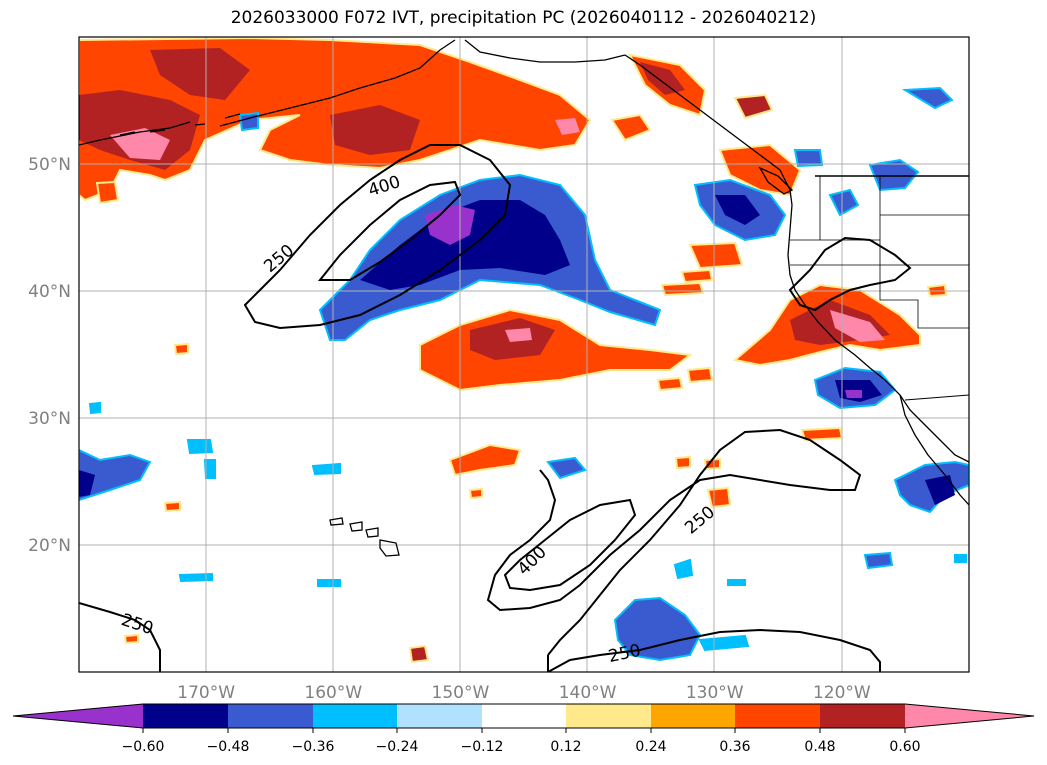  What do you see at coordinates (120, 637) in the screenshot?
I see `ivt-250-sw-corner` at bounding box center [120, 637].